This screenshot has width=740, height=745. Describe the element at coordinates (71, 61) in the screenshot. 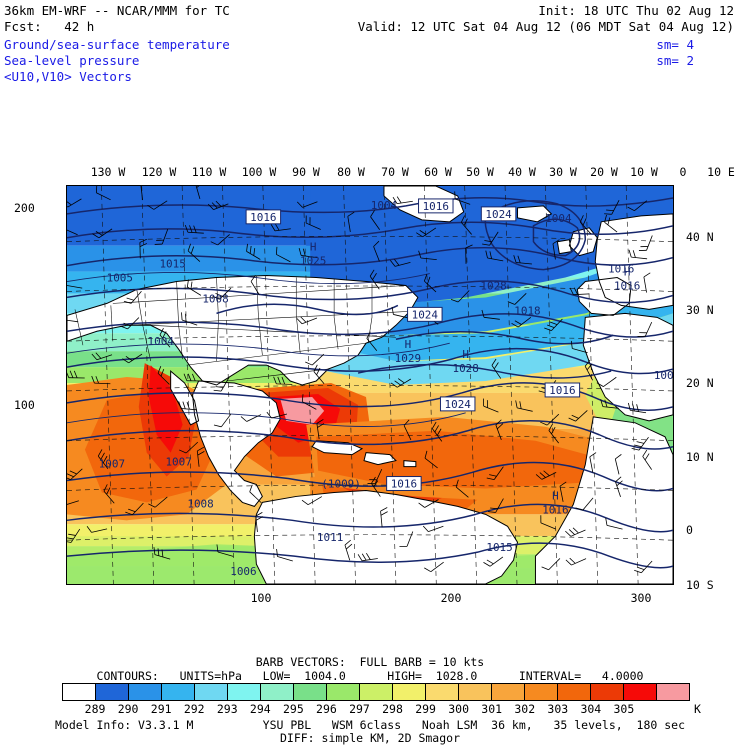

I see `field-label-pressure: Sea-level pressure` at that location.